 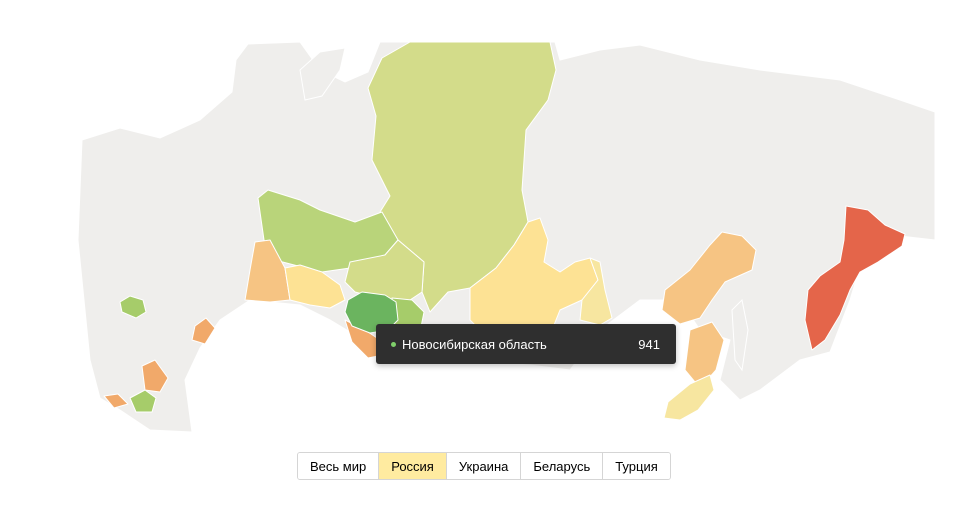 What do you see at coordinates (155, 376) in the screenshot?
I see `region-volgograd` at bounding box center [155, 376].